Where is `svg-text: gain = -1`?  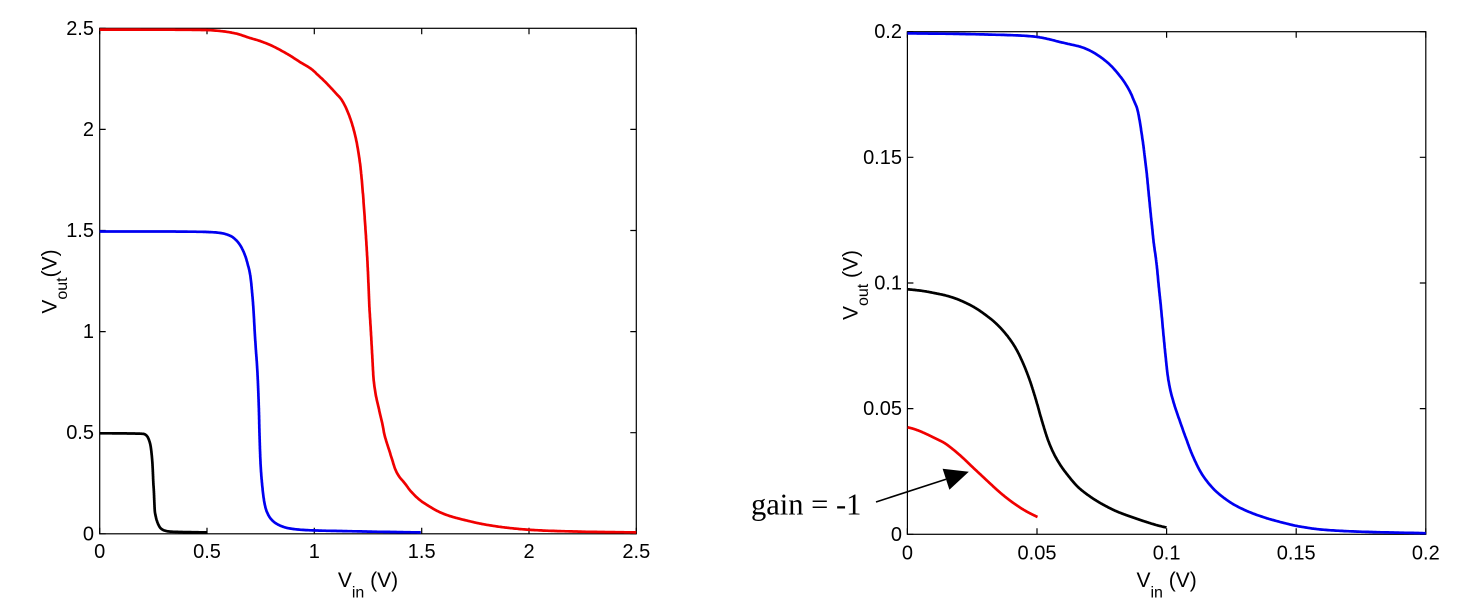 svg-text: gain = -1 is located at coordinates (806, 505).